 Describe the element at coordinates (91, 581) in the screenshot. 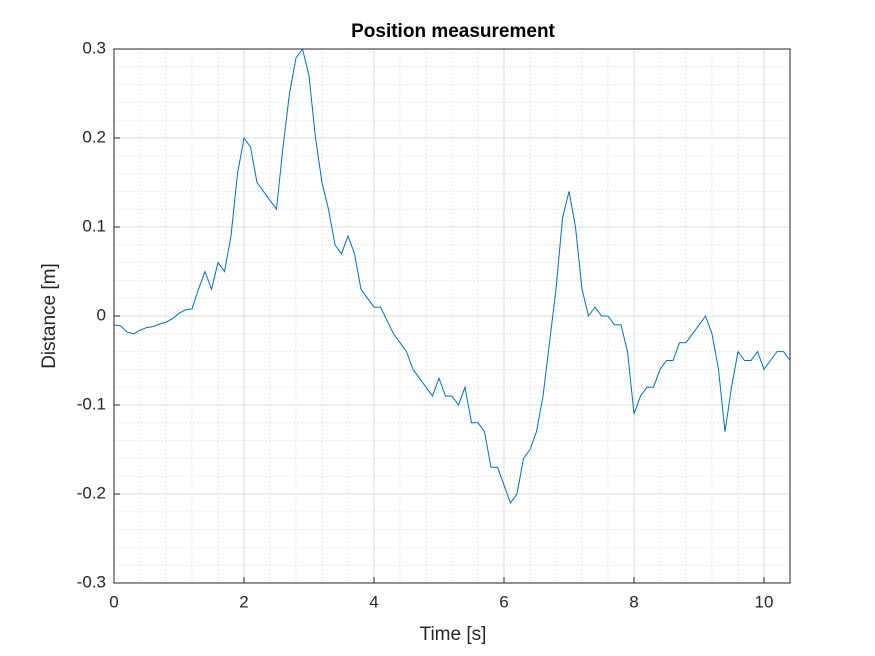

I see `y-tick-label: -0.3` at that location.